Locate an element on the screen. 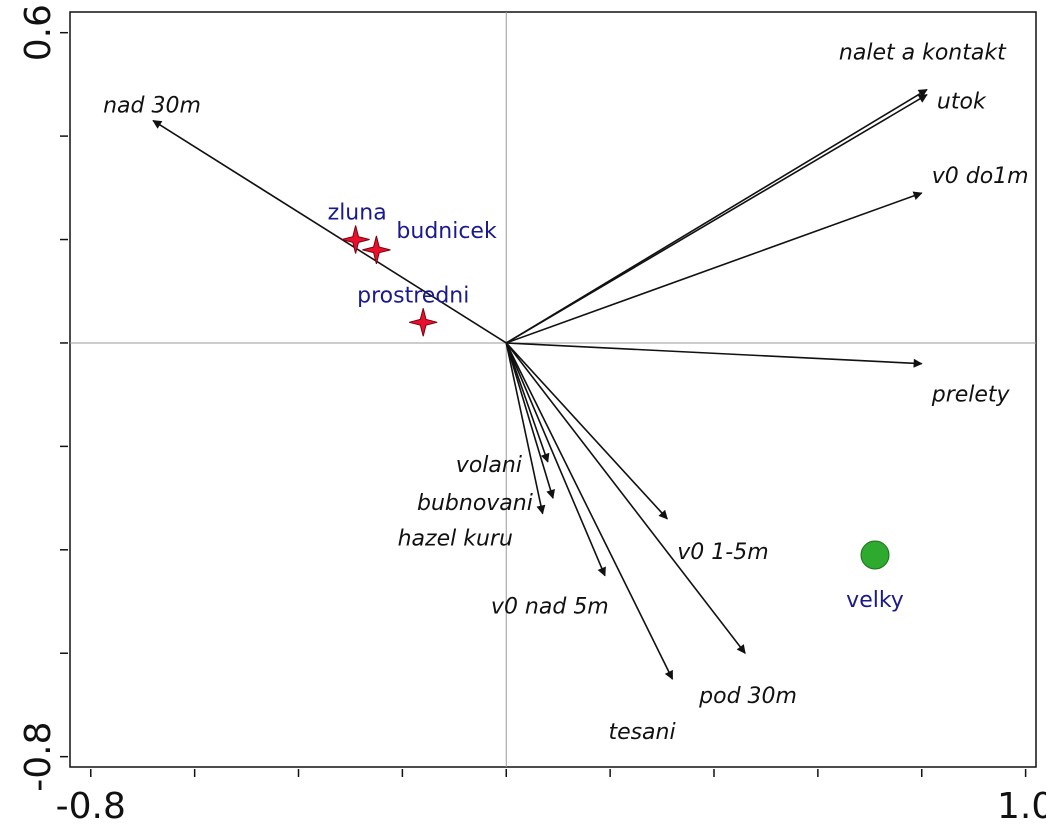 The width and height of the screenshot is (1046, 830). y-tick-label: 0.6 is located at coordinates (38, 32).